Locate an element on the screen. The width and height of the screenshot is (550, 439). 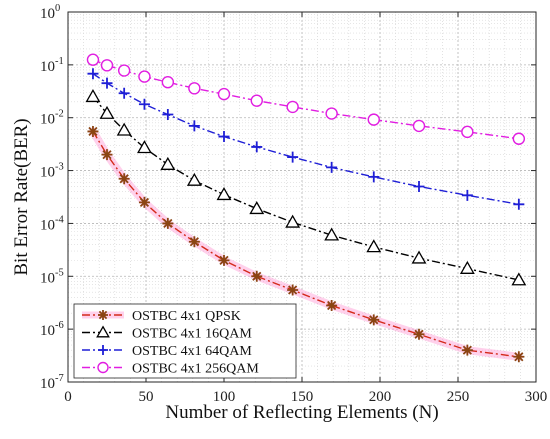
legend-entry: OSTBC 4x1 256QAM is located at coordinates (170, 369).